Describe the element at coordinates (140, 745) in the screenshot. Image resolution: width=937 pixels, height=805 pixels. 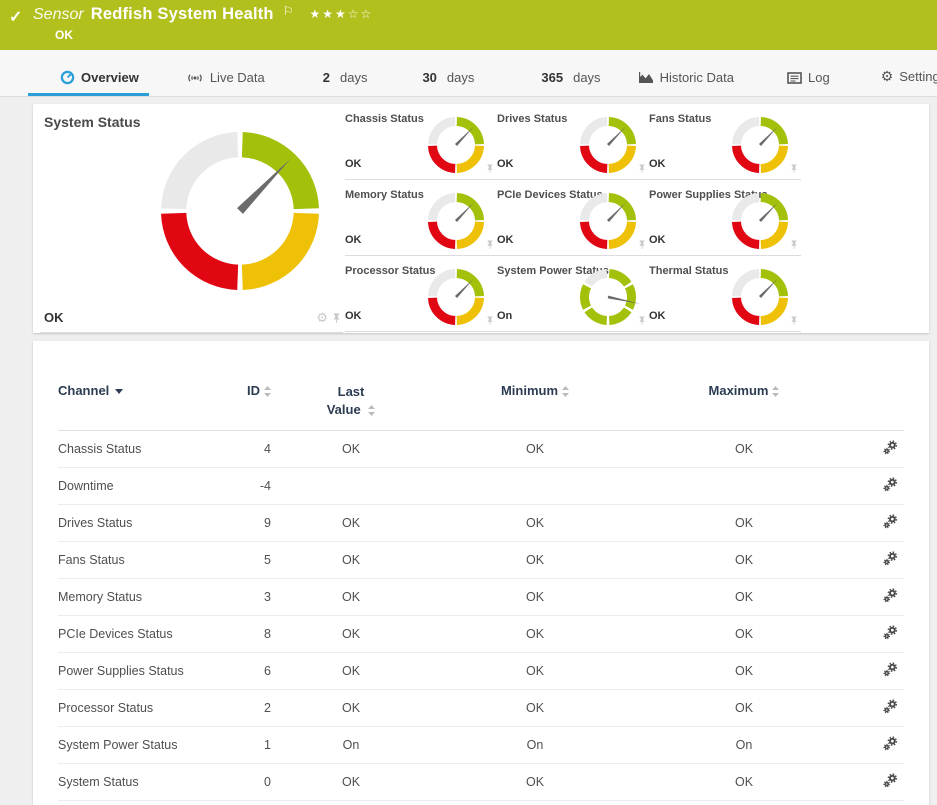
I see `cell-channel: System Power Status` at that location.